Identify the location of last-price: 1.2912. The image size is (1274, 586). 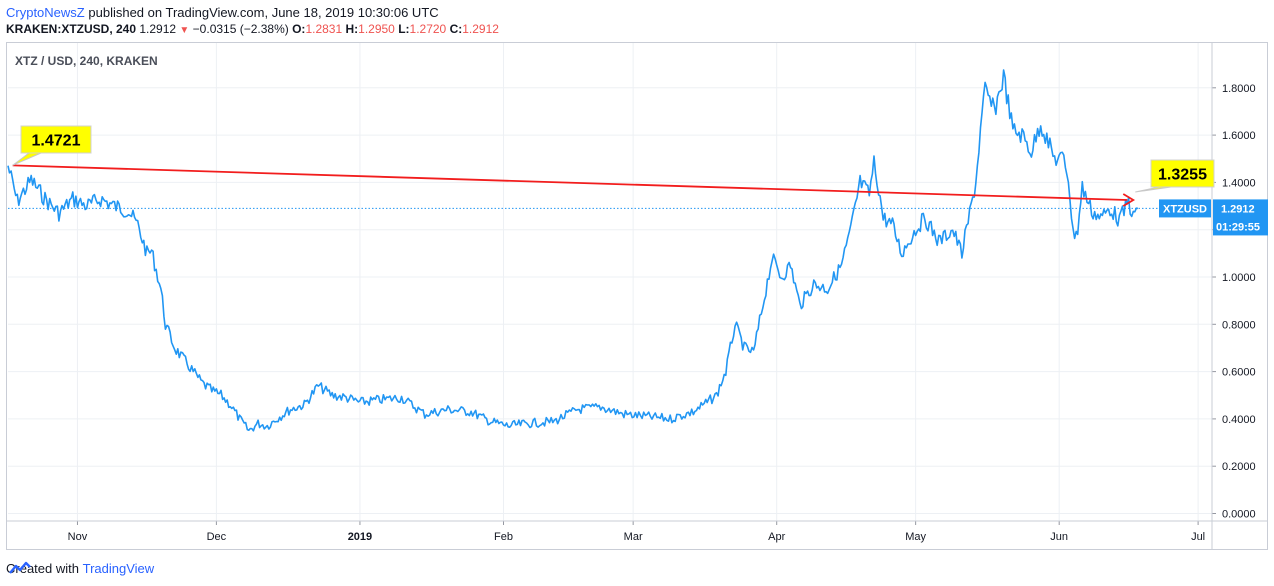
(158, 29).